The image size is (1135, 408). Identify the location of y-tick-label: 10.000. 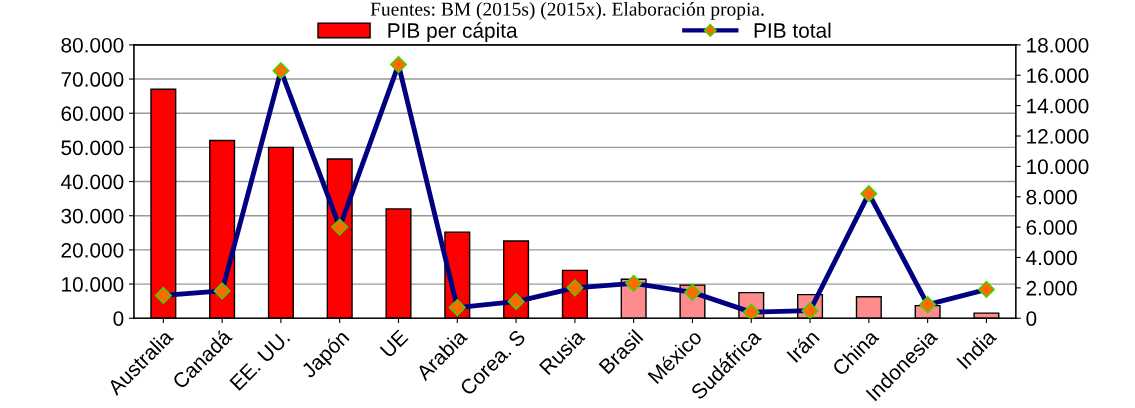
(93, 284).